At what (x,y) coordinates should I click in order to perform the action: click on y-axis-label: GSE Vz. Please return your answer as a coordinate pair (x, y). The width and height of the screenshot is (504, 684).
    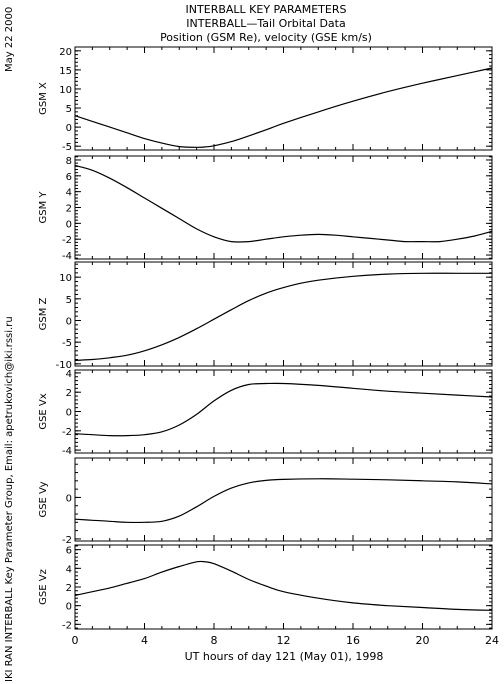
    Looking at the image, I should click on (43, 587).